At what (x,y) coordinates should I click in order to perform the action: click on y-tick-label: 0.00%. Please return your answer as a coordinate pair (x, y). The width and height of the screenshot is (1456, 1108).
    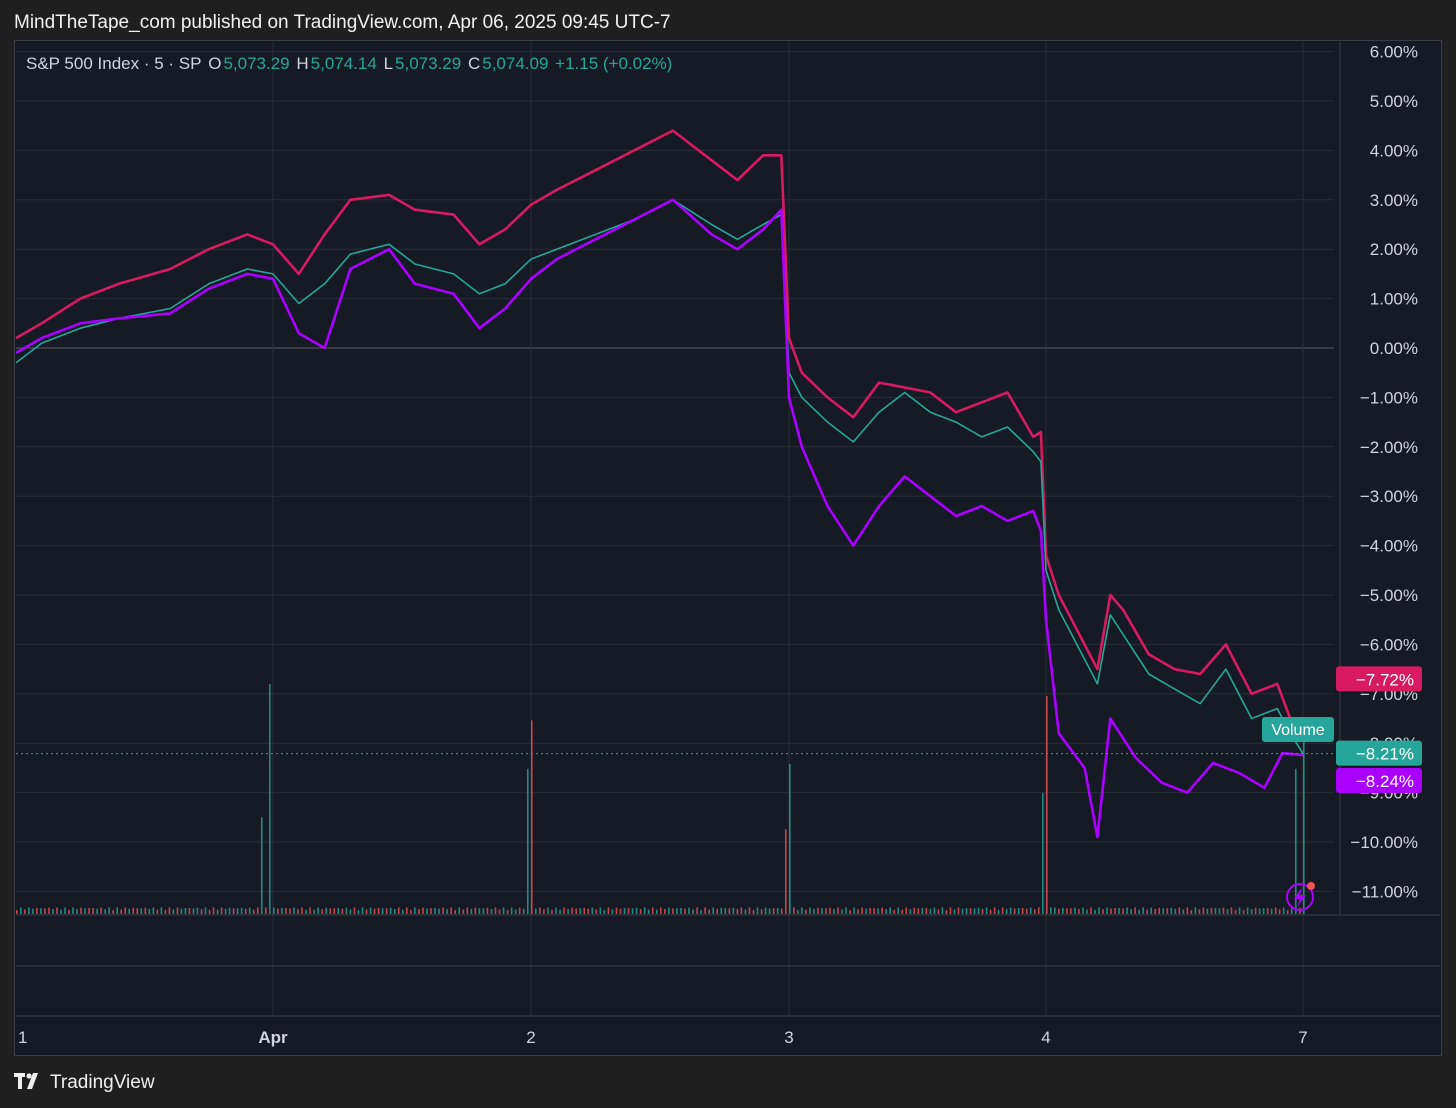
    Looking at the image, I should click on (1394, 348).